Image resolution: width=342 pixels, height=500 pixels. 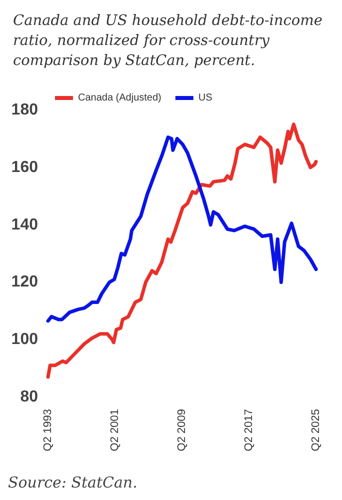 What do you see at coordinates (120, 98) in the screenshot?
I see `legend-label: Canada (Adjusted)` at bounding box center [120, 98].